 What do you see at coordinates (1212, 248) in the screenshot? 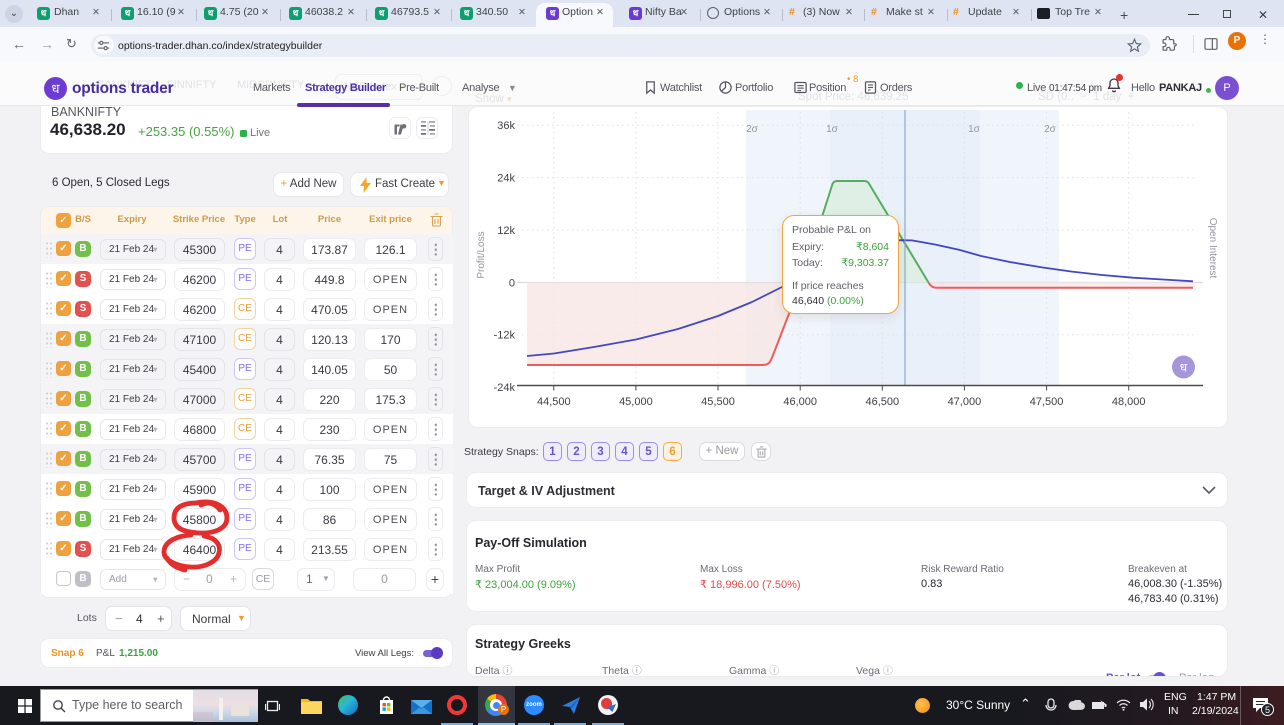
I see `svg-text: Open Interest` at bounding box center [1212, 248].